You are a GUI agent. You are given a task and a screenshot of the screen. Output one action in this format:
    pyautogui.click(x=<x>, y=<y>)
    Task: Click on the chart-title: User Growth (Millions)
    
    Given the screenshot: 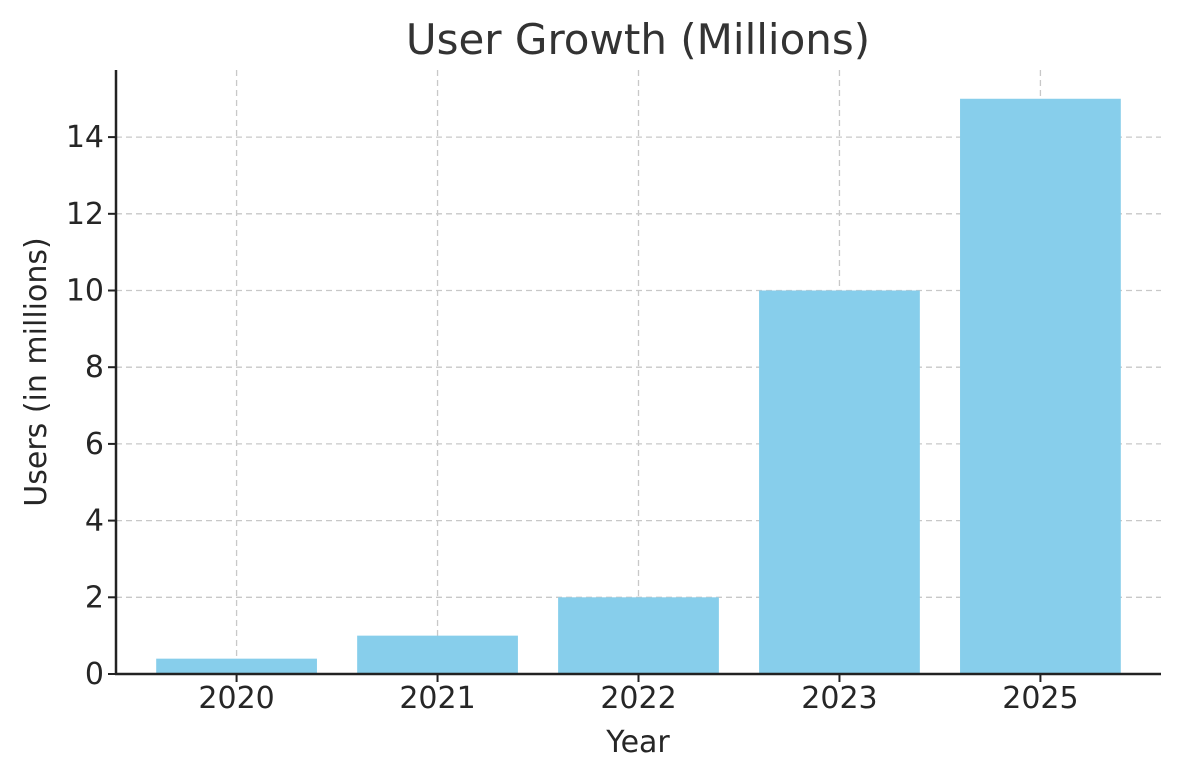 What is the action you would take?
    pyautogui.click(x=638, y=39)
    